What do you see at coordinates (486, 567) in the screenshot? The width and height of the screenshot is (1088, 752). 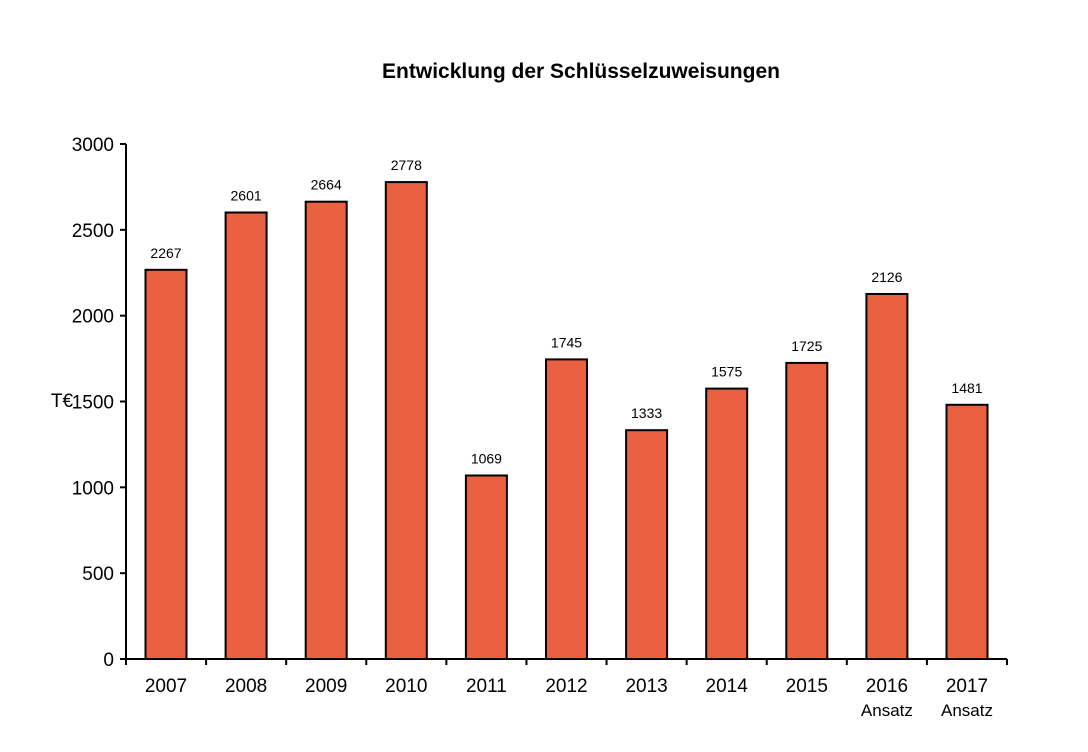 I see `bar-2011` at bounding box center [486, 567].